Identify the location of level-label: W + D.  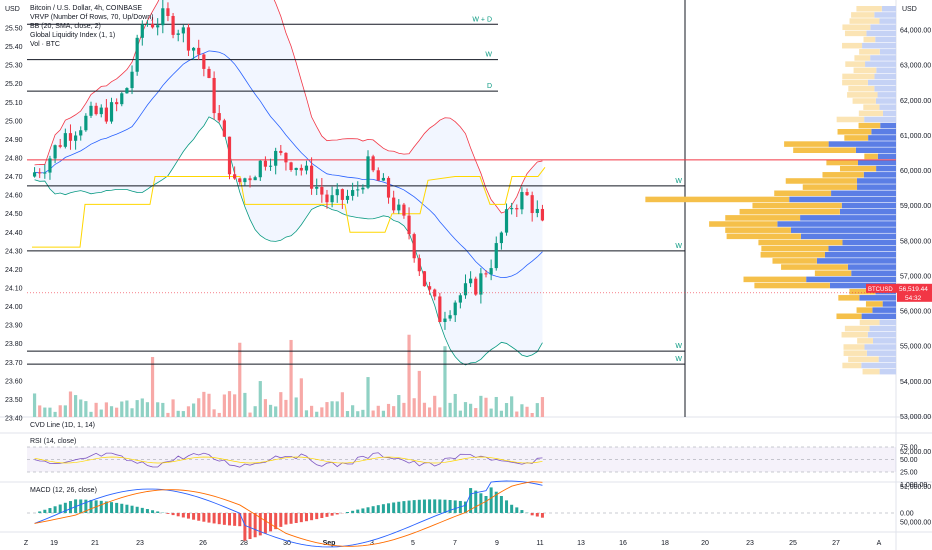
(482, 19).